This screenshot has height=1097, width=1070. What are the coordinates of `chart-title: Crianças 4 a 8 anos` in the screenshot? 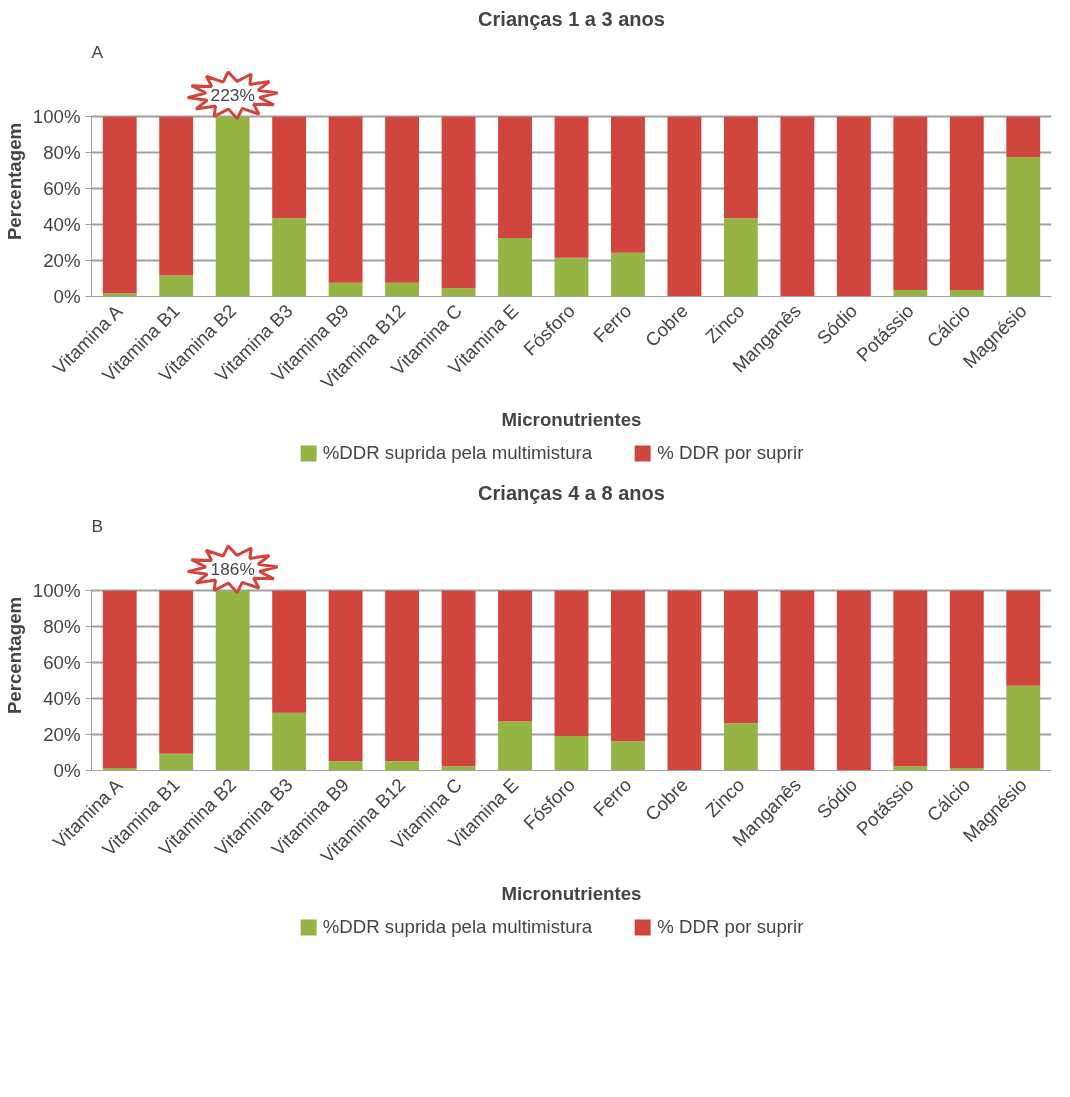 It's located at (571, 492).